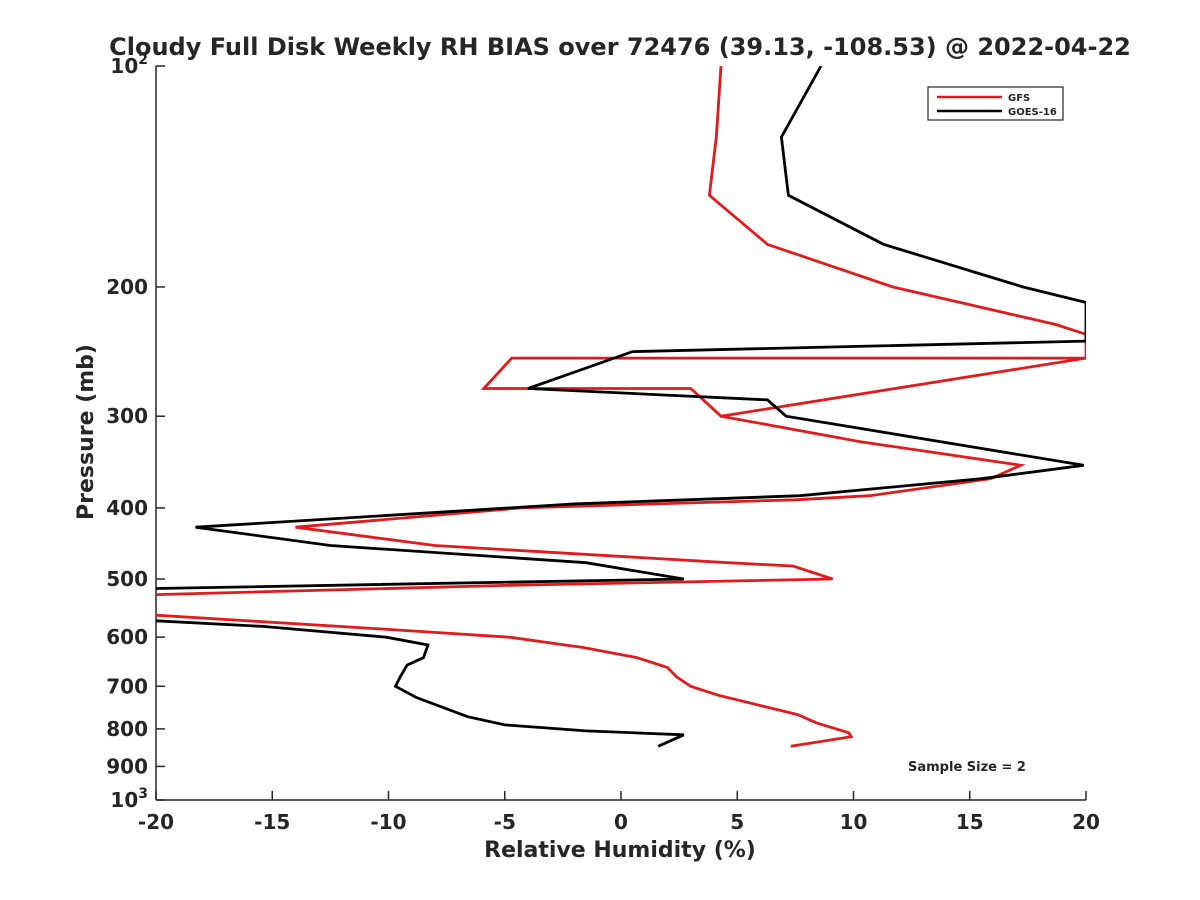  I want to click on series-line-gfs-lower, so click(505, 680).